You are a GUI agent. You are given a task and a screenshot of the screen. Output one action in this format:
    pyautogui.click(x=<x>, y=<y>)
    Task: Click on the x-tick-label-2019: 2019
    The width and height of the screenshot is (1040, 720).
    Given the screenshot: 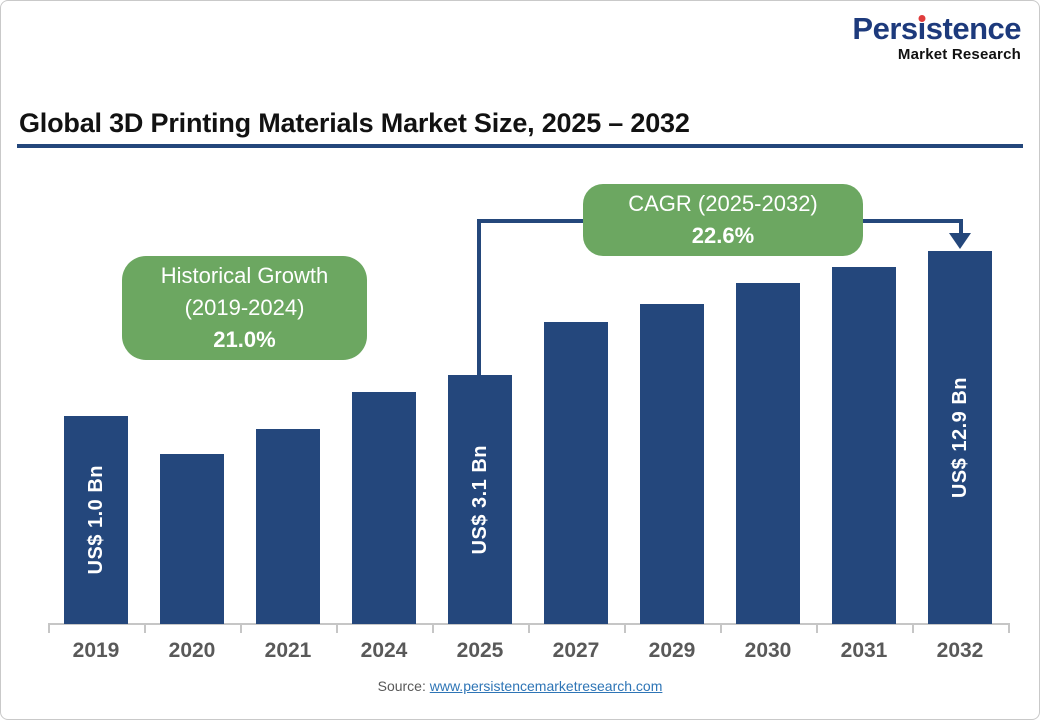 What is the action you would take?
    pyautogui.click(x=96, y=650)
    